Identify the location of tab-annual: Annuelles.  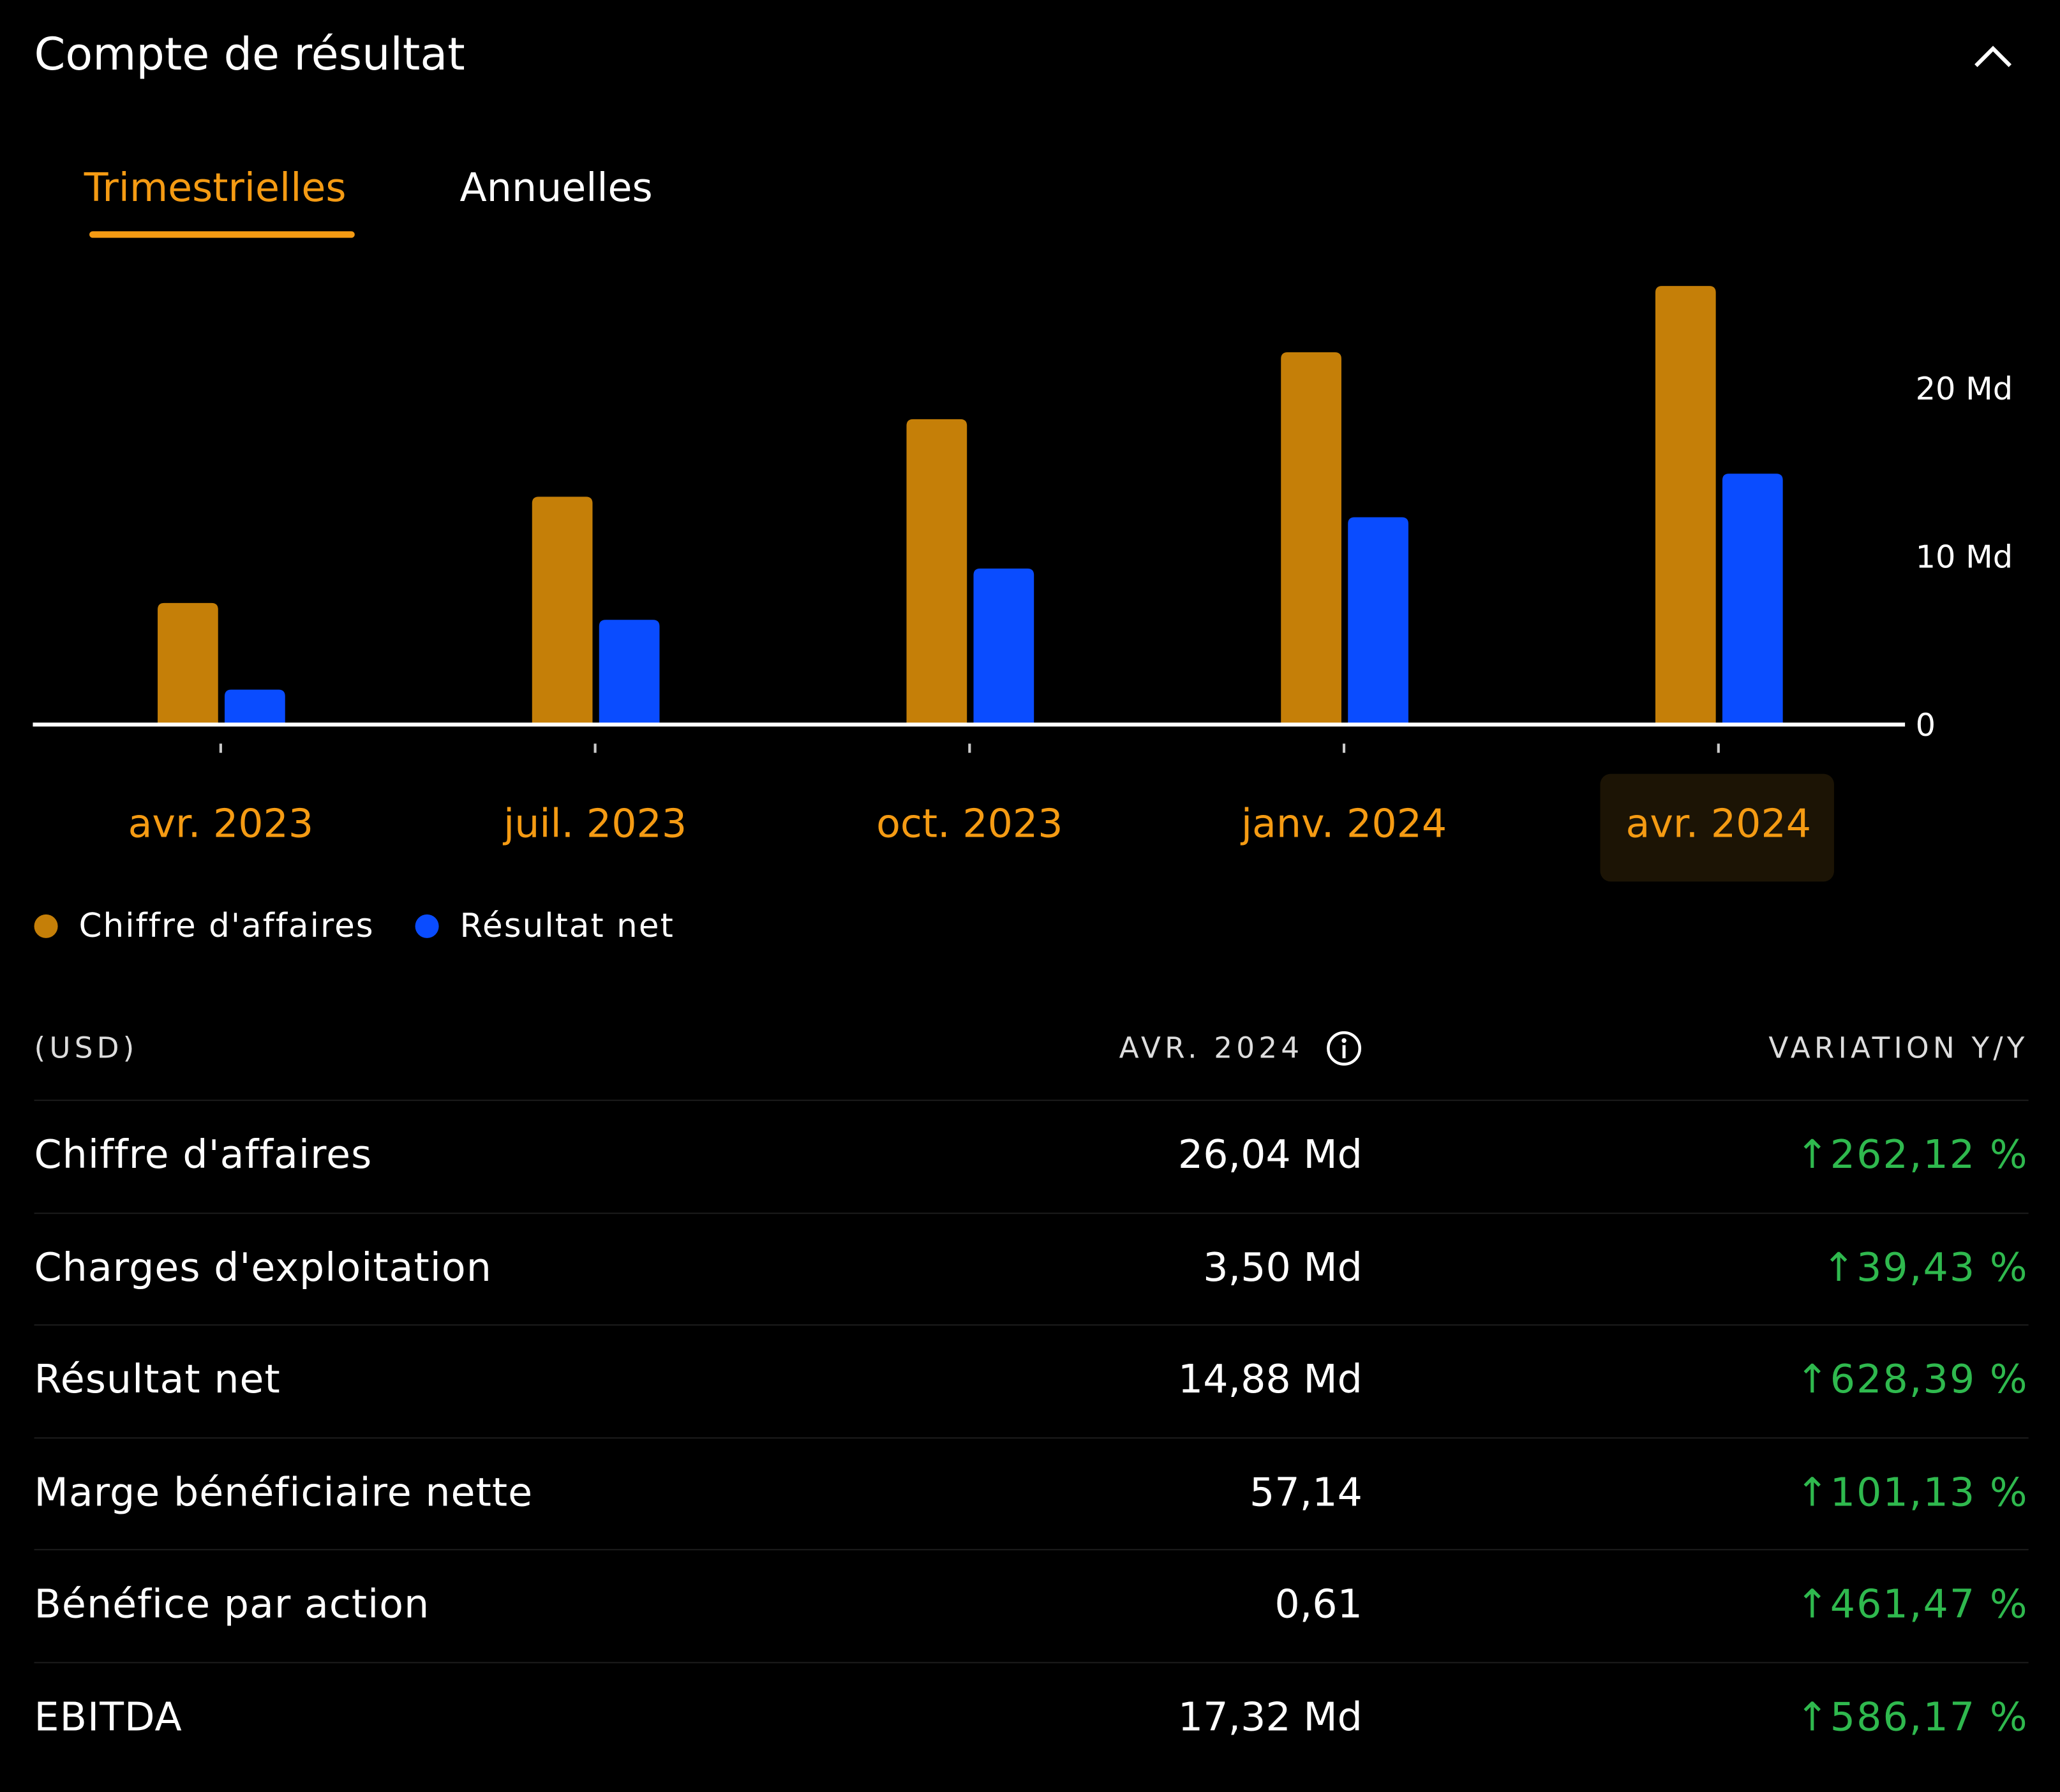
(556, 189).